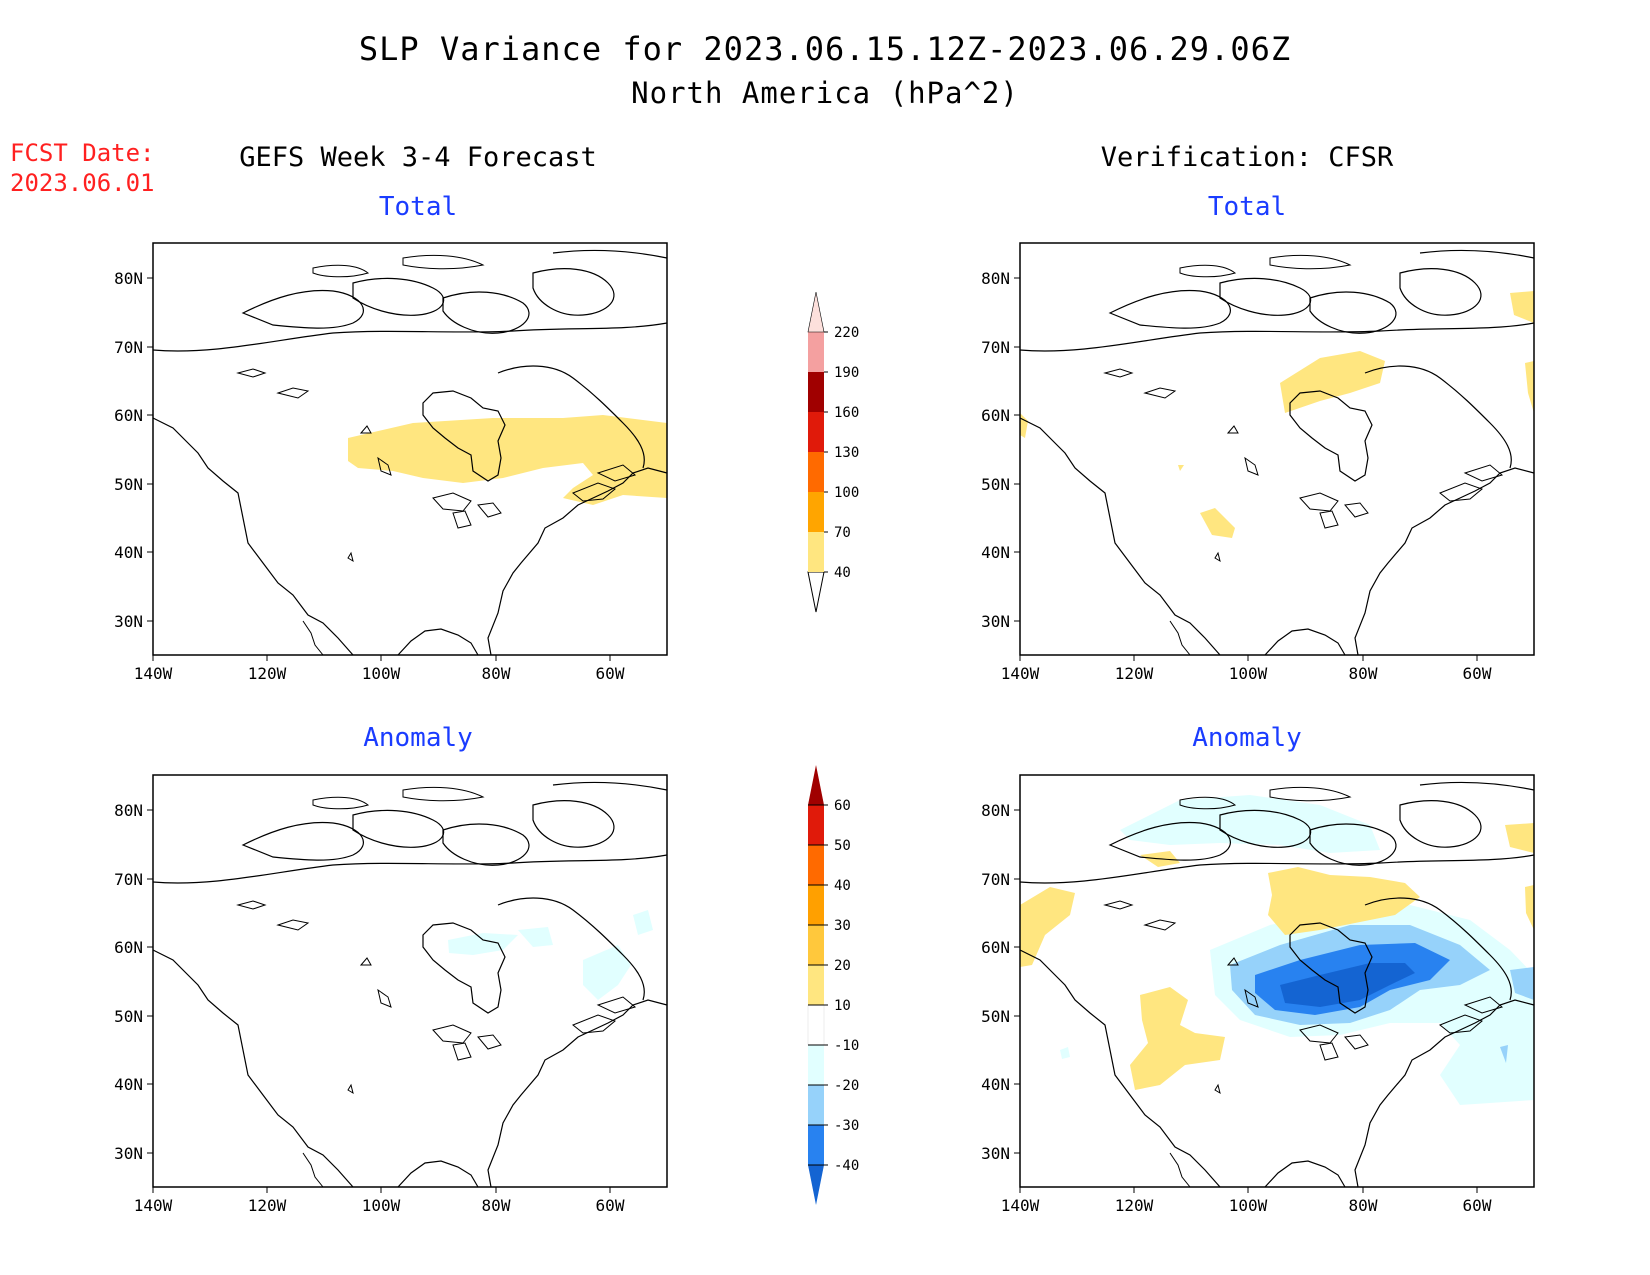 This screenshot has height=1275, width=1650. I want to click on verification-total-title: Total, so click(1247, 207).